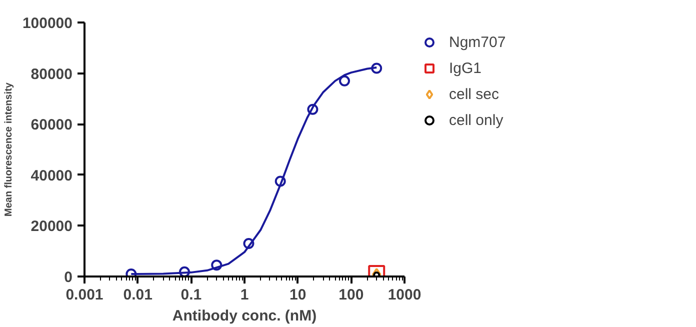  Describe the element at coordinates (68, 277) in the screenshot. I see `y-tick-label: 0` at that location.